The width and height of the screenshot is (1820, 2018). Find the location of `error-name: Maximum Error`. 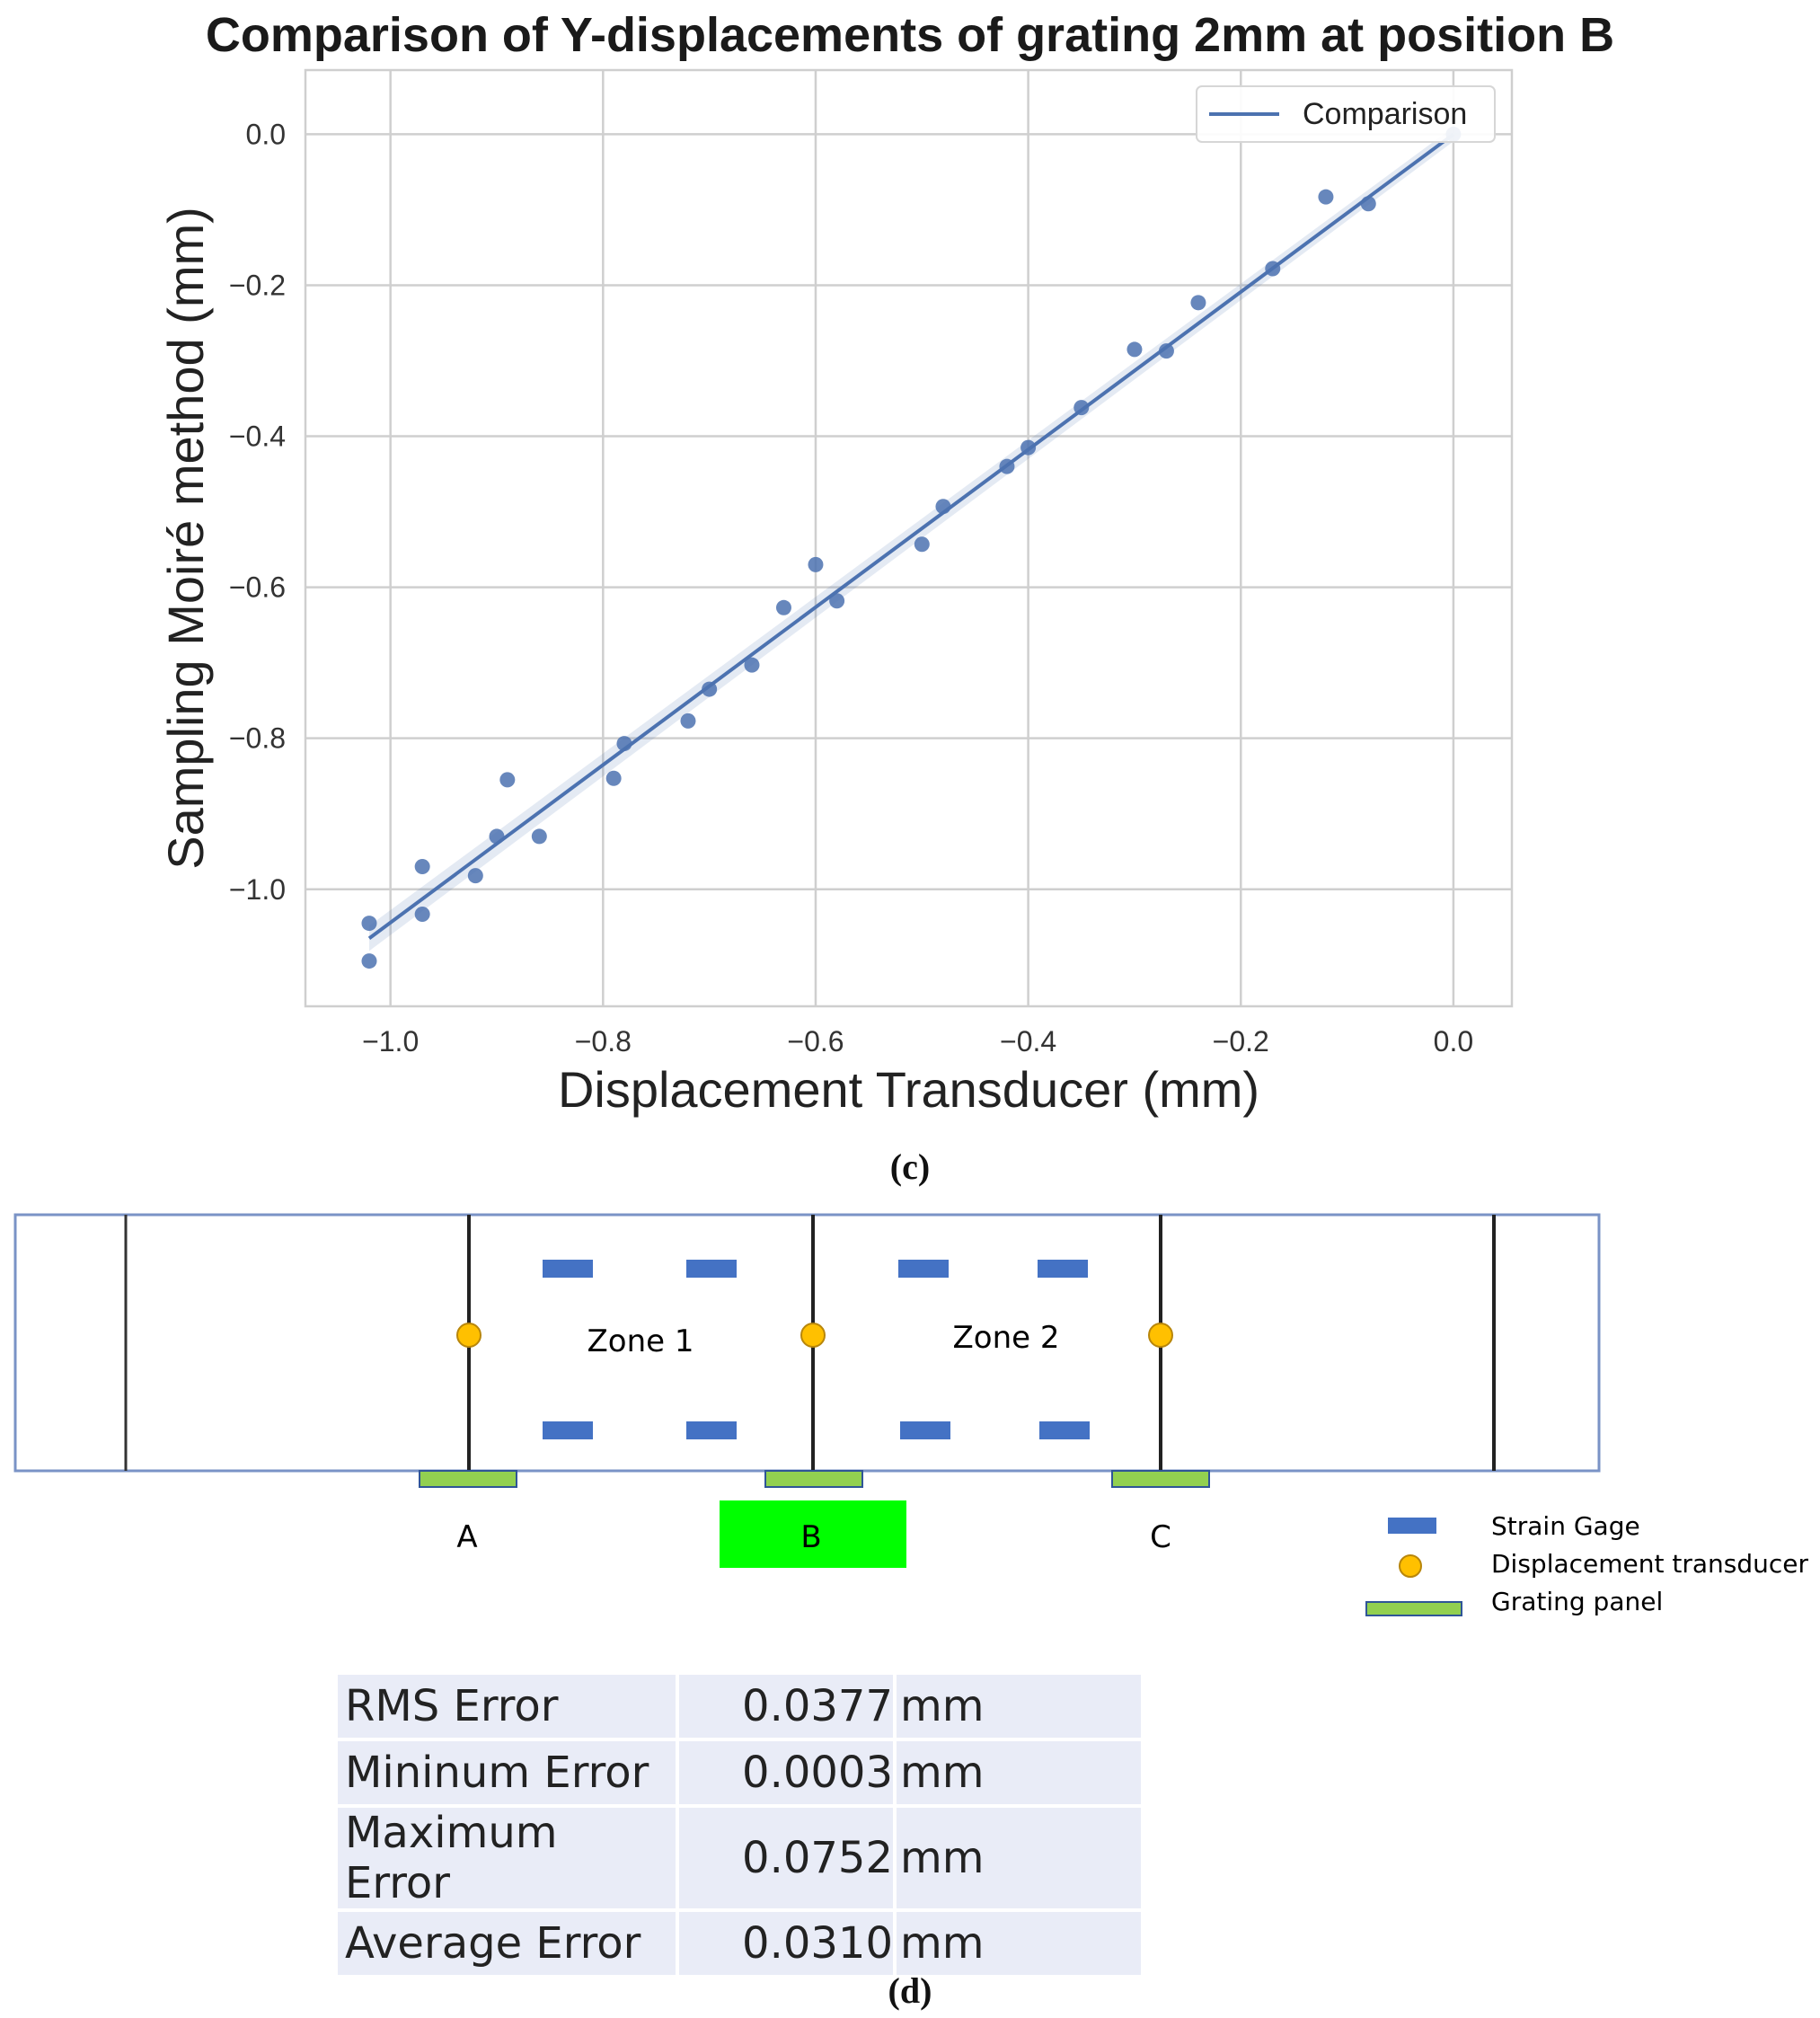

error-name: Maximum Error is located at coordinates (507, 1858).